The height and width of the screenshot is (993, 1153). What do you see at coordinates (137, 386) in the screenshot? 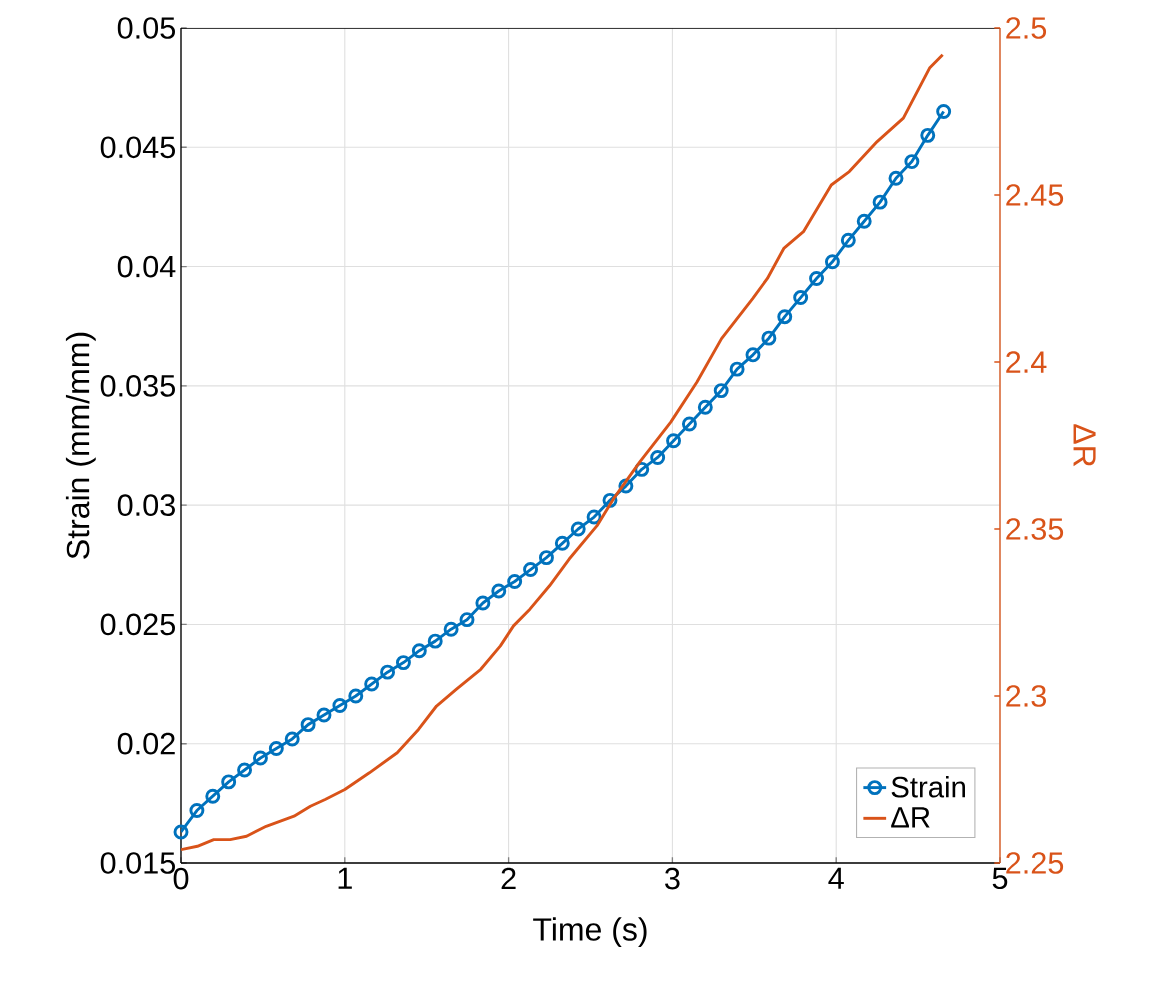
I see `y-tick-label: 0.035` at bounding box center [137, 386].